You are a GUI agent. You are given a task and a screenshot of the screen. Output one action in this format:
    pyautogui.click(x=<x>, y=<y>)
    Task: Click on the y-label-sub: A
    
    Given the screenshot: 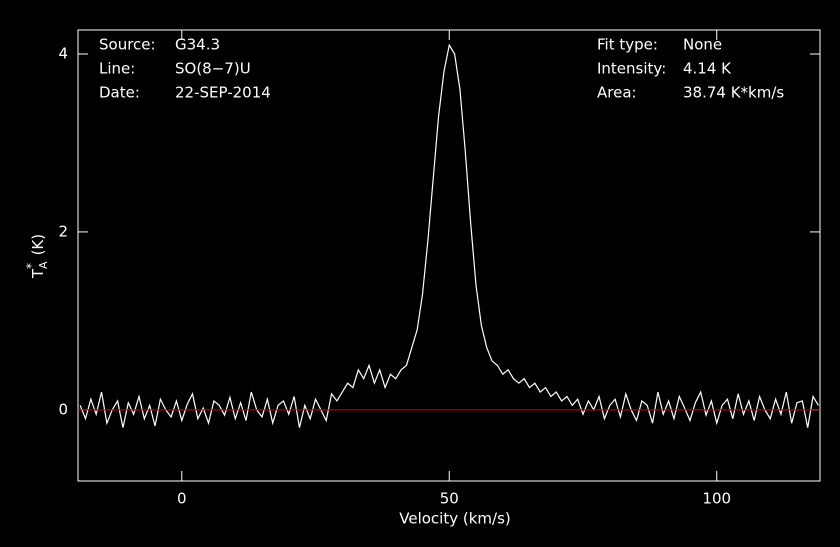 What is the action you would take?
    pyautogui.click(x=43, y=265)
    